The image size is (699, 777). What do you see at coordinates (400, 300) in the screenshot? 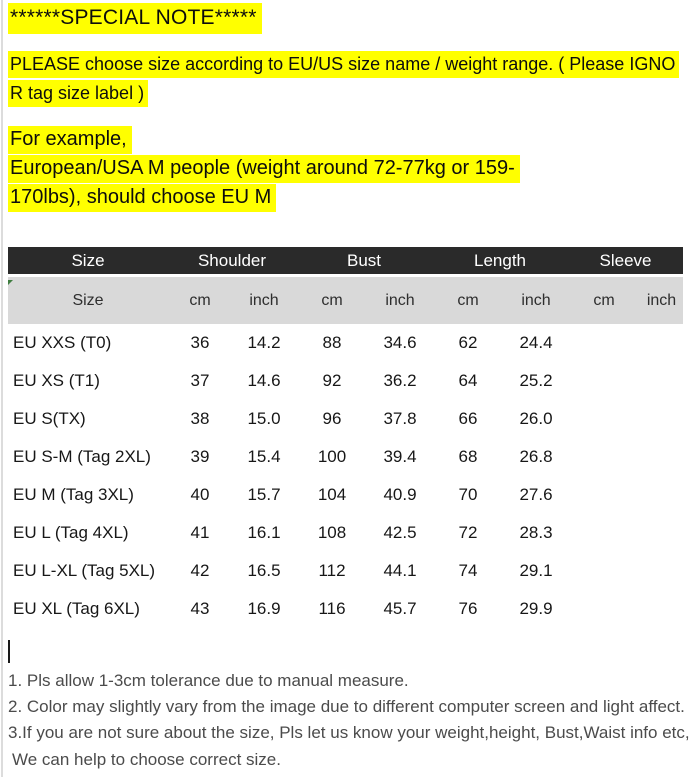
I see `subheader-bust-inch: inch` at bounding box center [400, 300].